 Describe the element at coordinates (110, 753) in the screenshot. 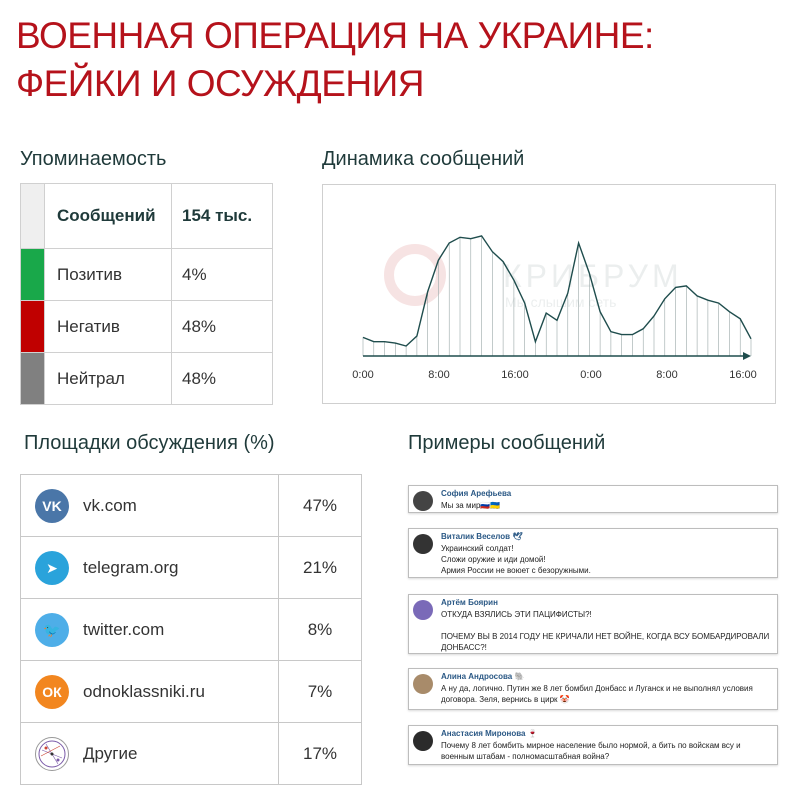

I see `platform-name: Другие` at that location.